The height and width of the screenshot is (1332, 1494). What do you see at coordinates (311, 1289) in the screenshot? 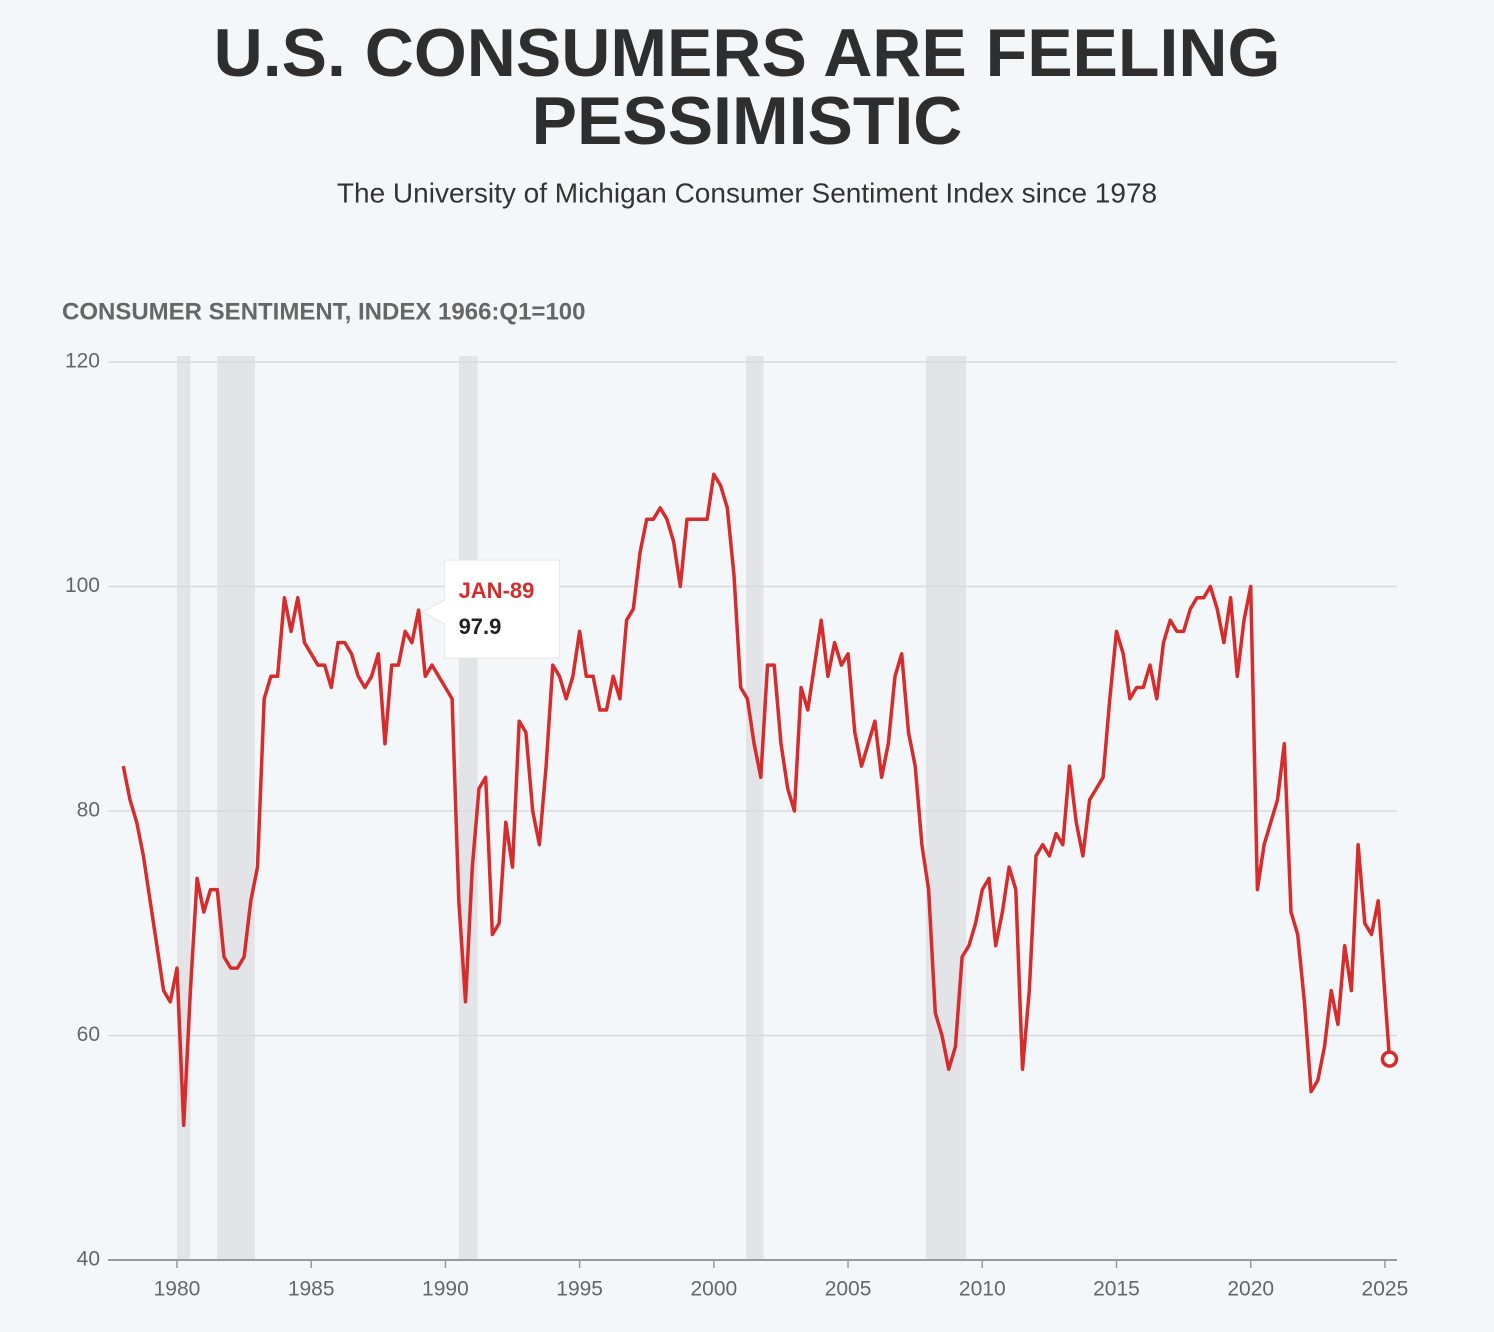
I see `x-tick-label: 1985` at bounding box center [311, 1289].